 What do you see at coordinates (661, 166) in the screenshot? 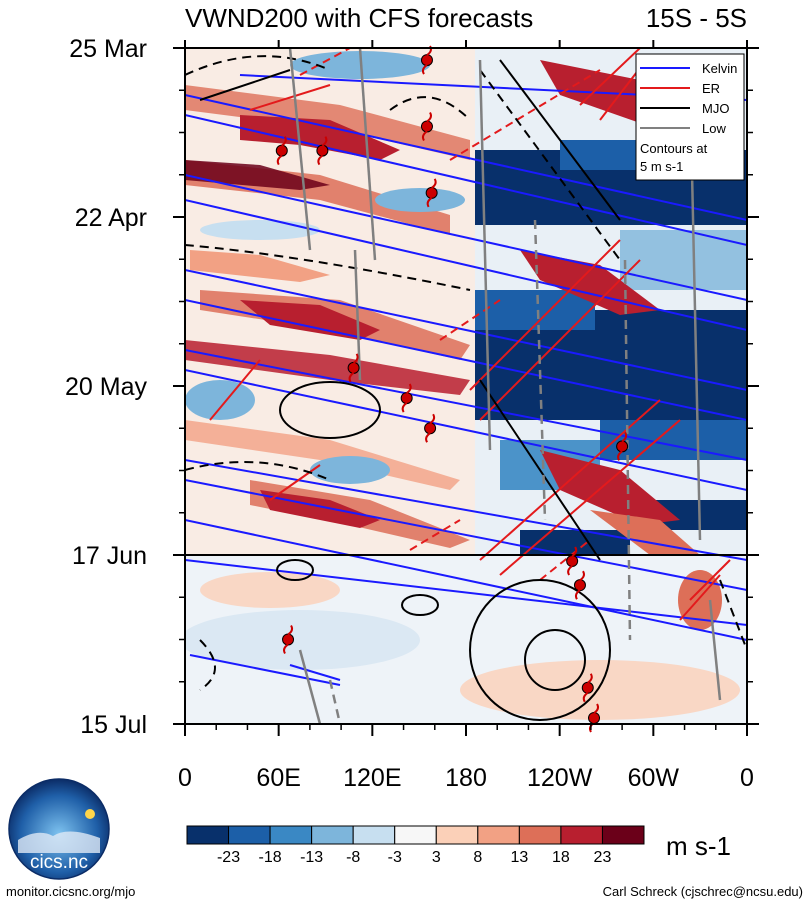
I see `contour-note-line2: 5 m s-1` at bounding box center [661, 166].